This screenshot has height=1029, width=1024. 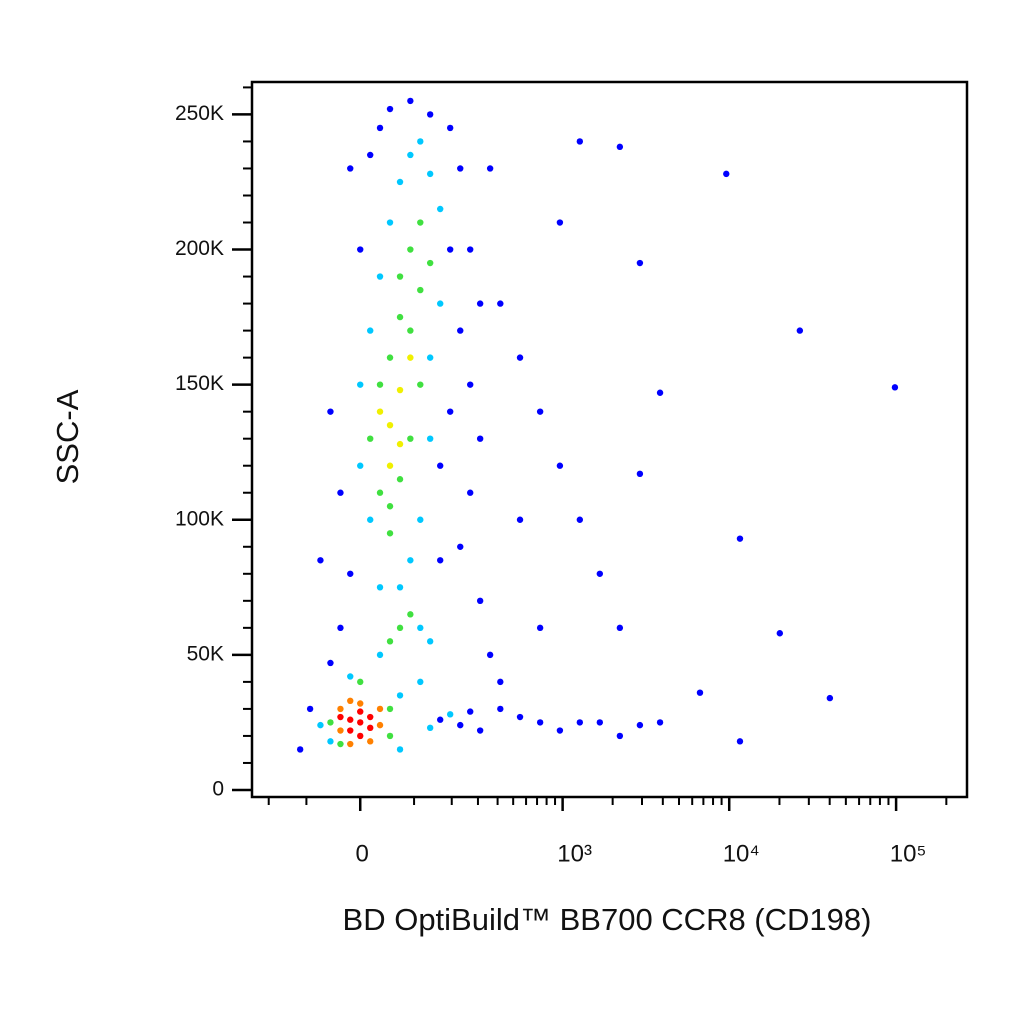 I want to click on x-tick-label: 10³, so click(x=574, y=853).